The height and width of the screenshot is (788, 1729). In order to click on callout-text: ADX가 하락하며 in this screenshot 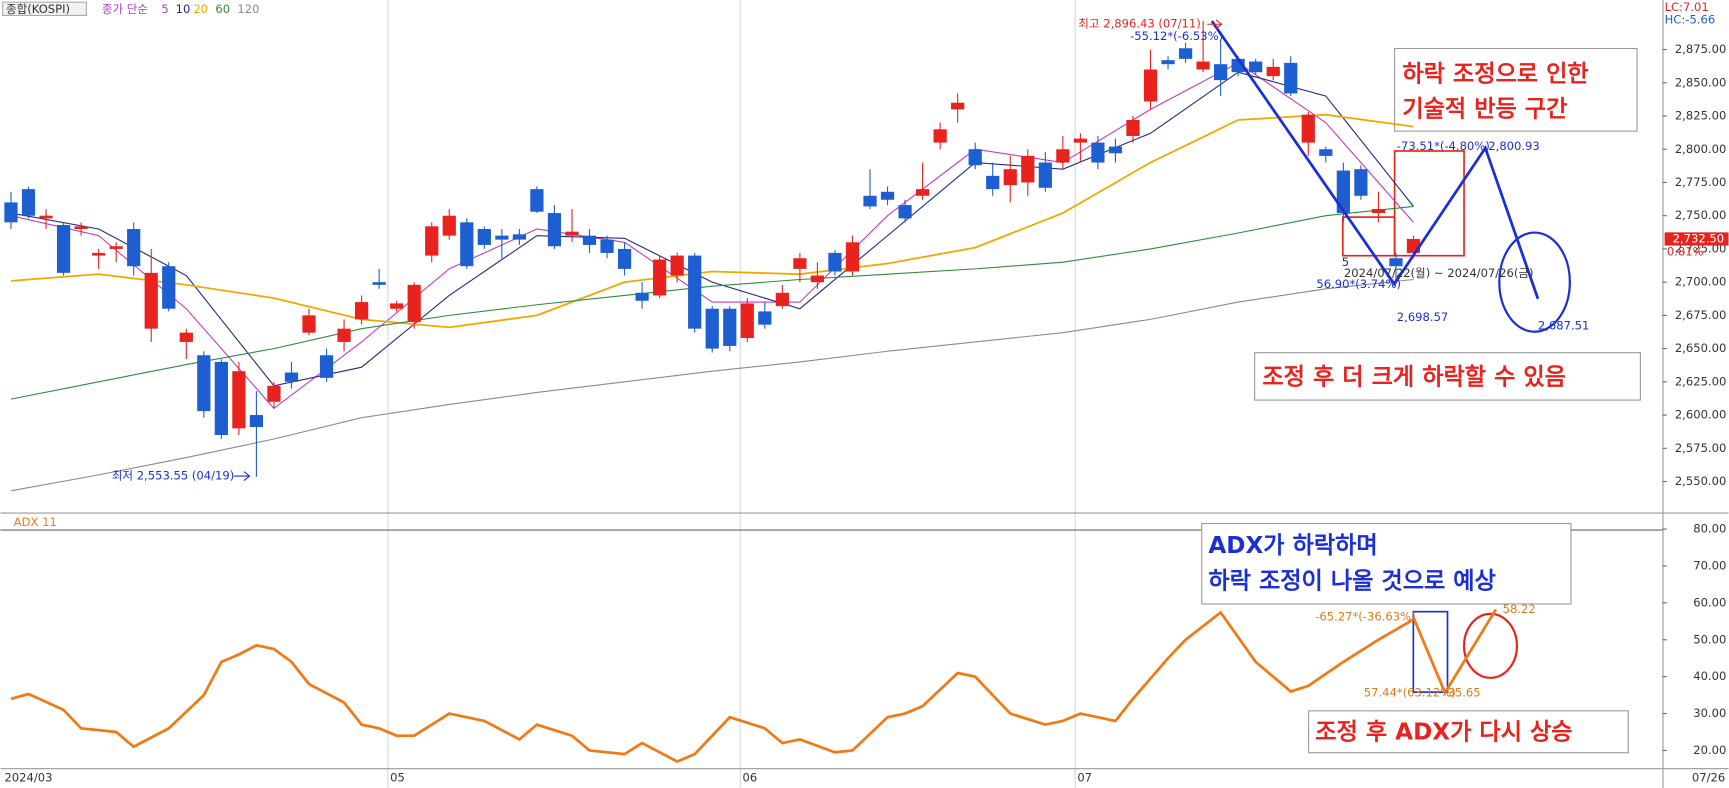, I will do `click(1292, 546)`.